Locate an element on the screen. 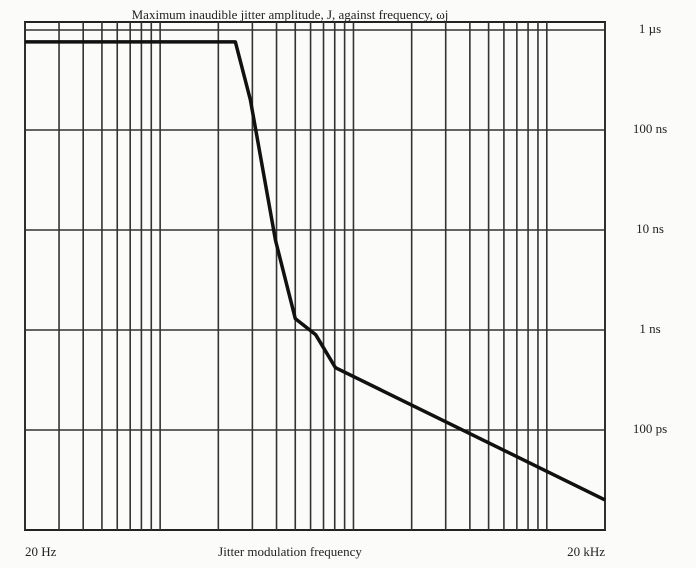  y-tick-label: 1 ns is located at coordinates (649, 328).